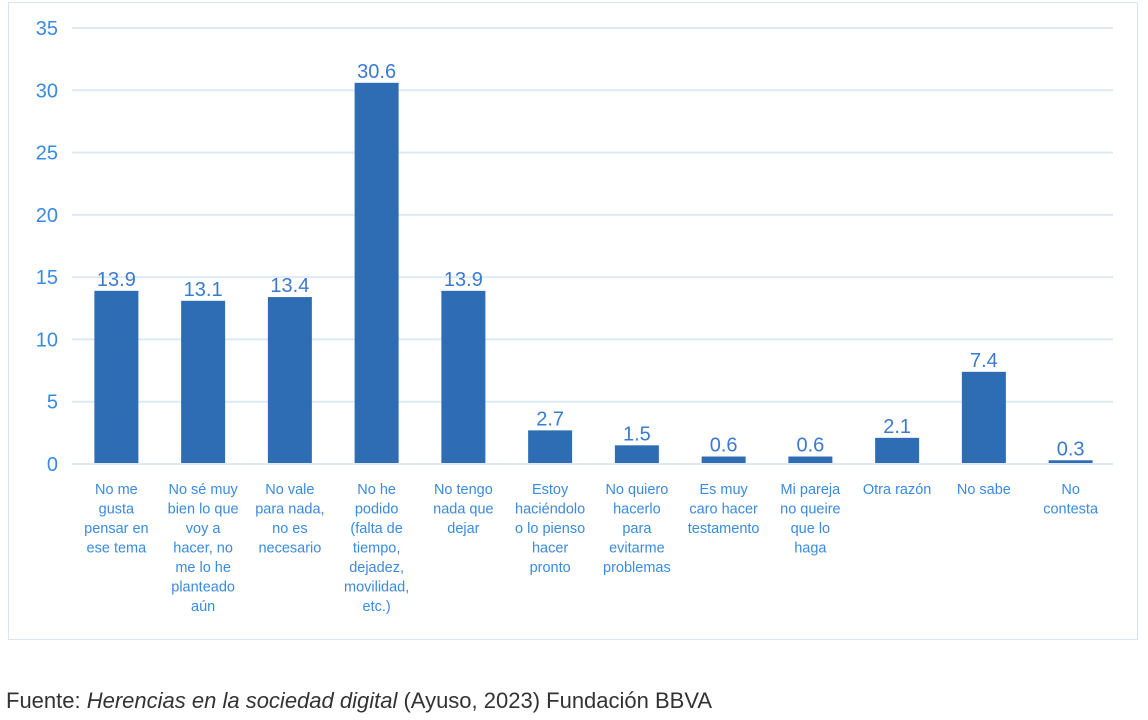 The image size is (1148, 720). What do you see at coordinates (550, 419) in the screenshot?
I see `data-label: 2.7` at bounding box center [550, 419].